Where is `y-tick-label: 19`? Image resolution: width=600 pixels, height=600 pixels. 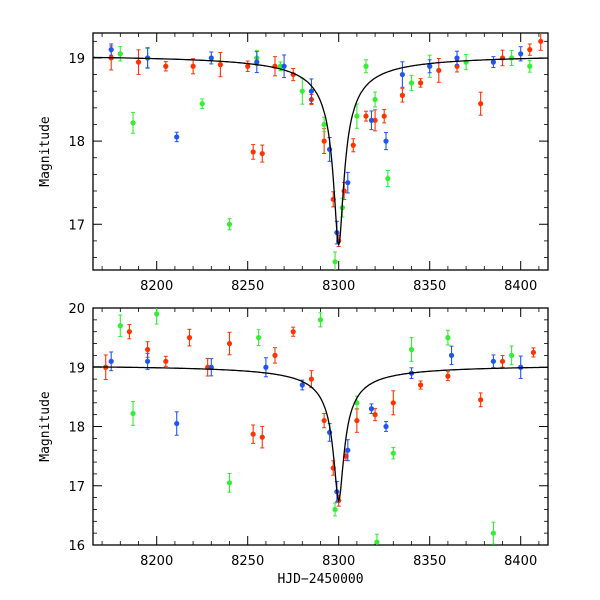 y-tick-label: 19 is located at coordinates (76, 59).